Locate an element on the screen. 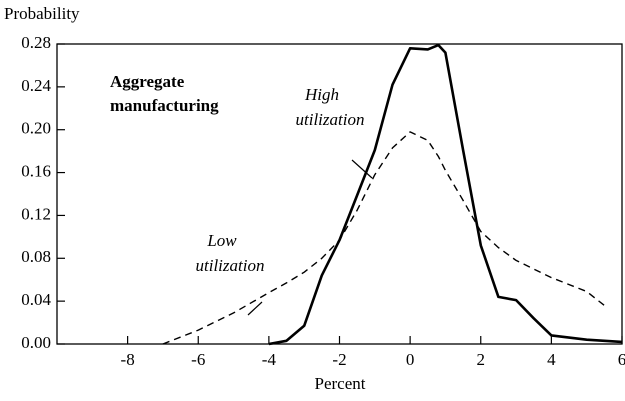  x-tick-label: -8 is located at coordinates (128, 359).